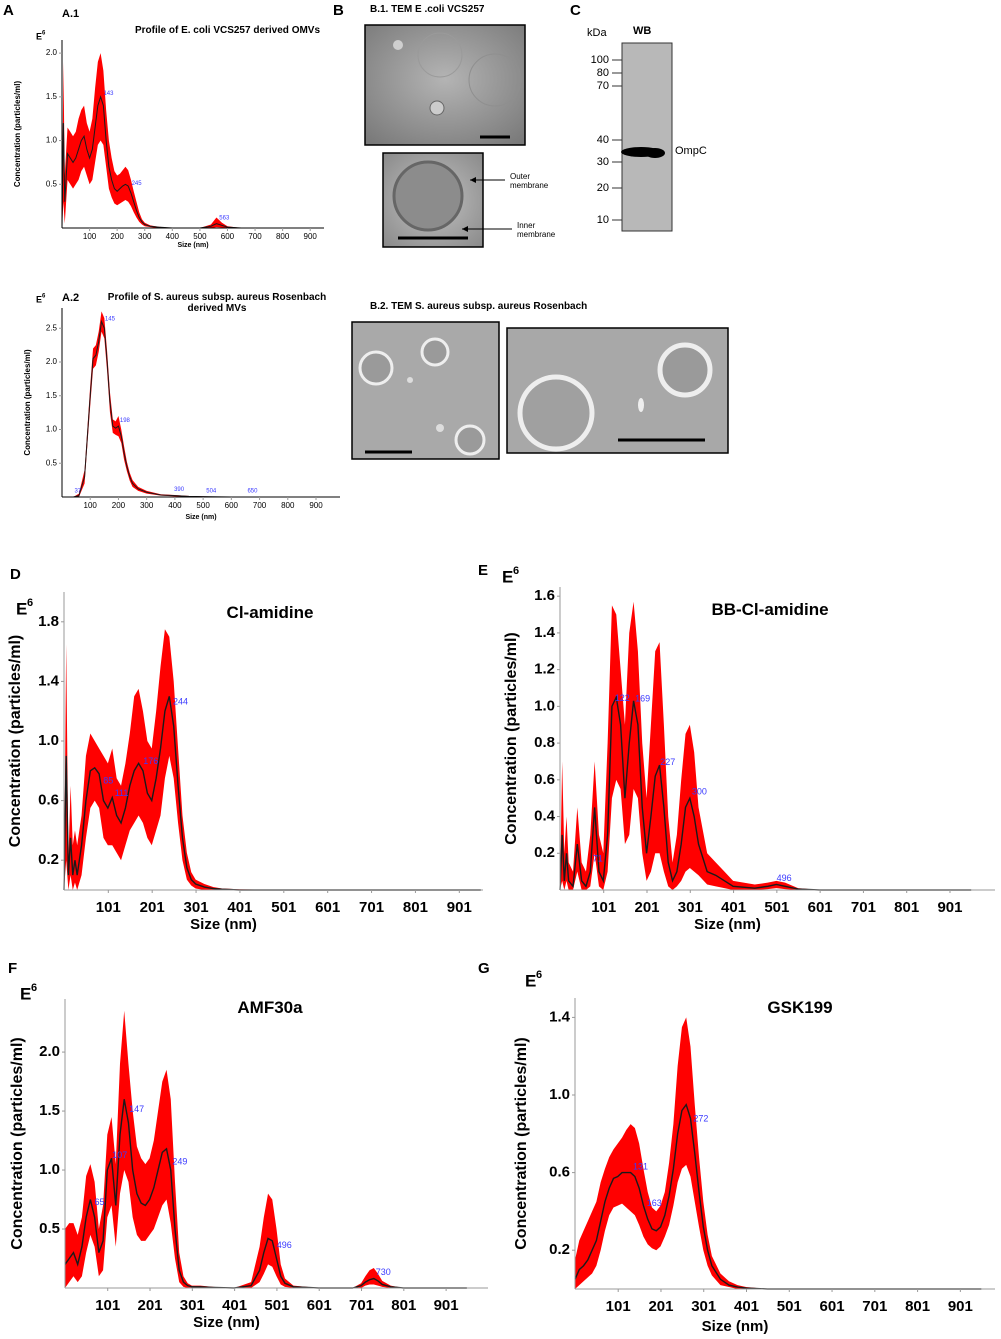  What do you see at coordinates (180, 702) in the screenshot?
I see `peak-label: 244` at bounding box center [180, 702].